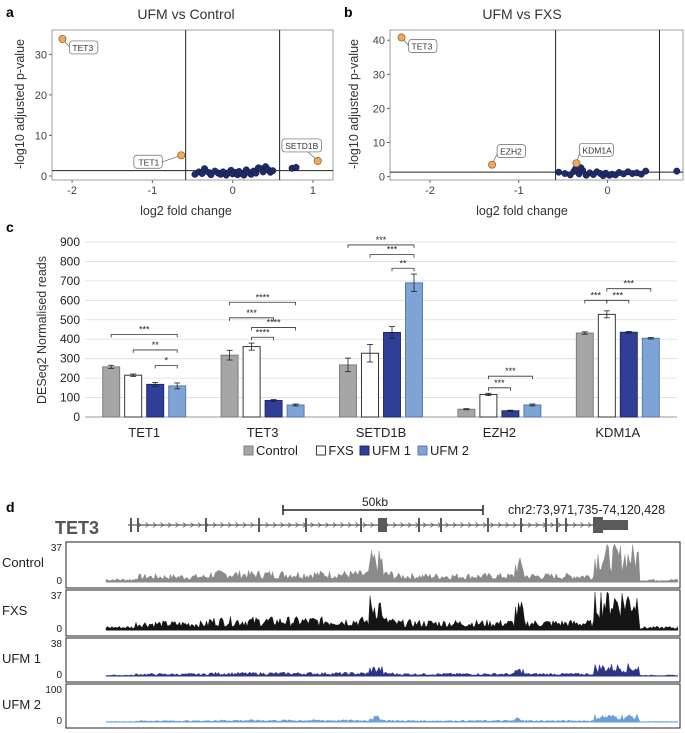  What do you see at coordinates (59, 629) in the screenshot?
I see `track-min-fxs: 0` at bounding box center [59, 629].